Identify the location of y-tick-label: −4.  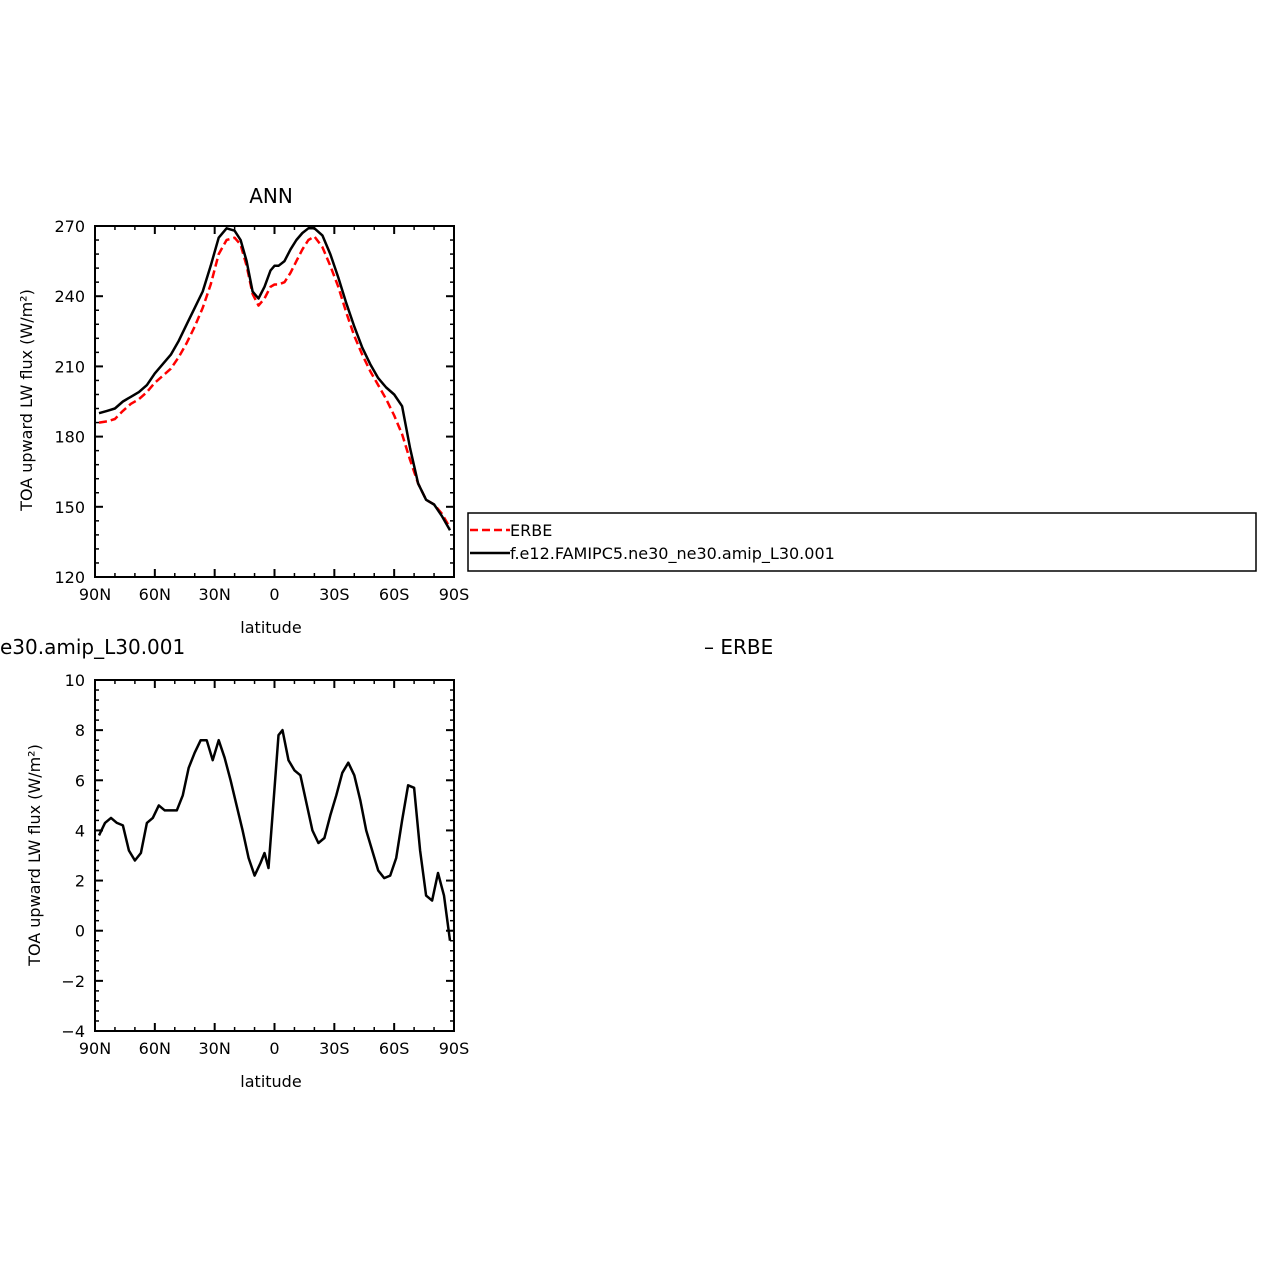
(73, 1031).